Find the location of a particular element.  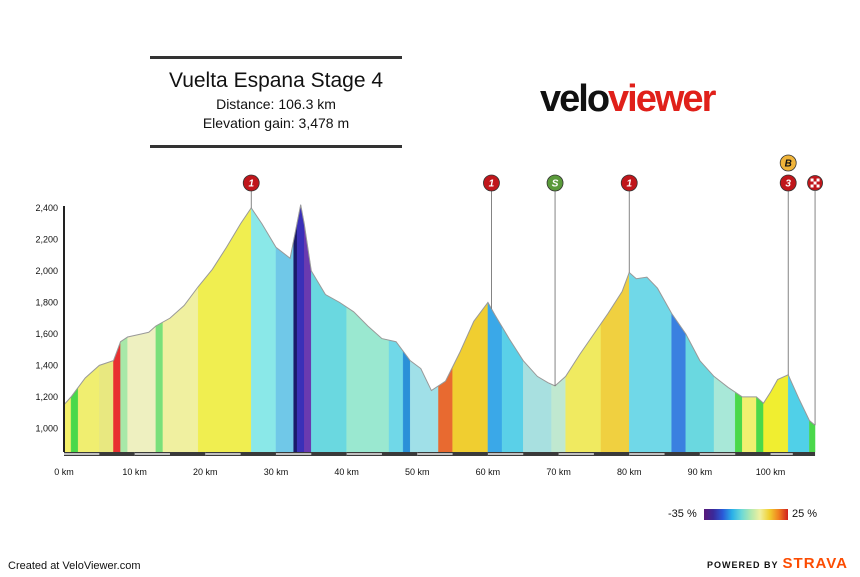

stage-title: Vuelta Espana Stage 4 is located at coordinates (276, 80).